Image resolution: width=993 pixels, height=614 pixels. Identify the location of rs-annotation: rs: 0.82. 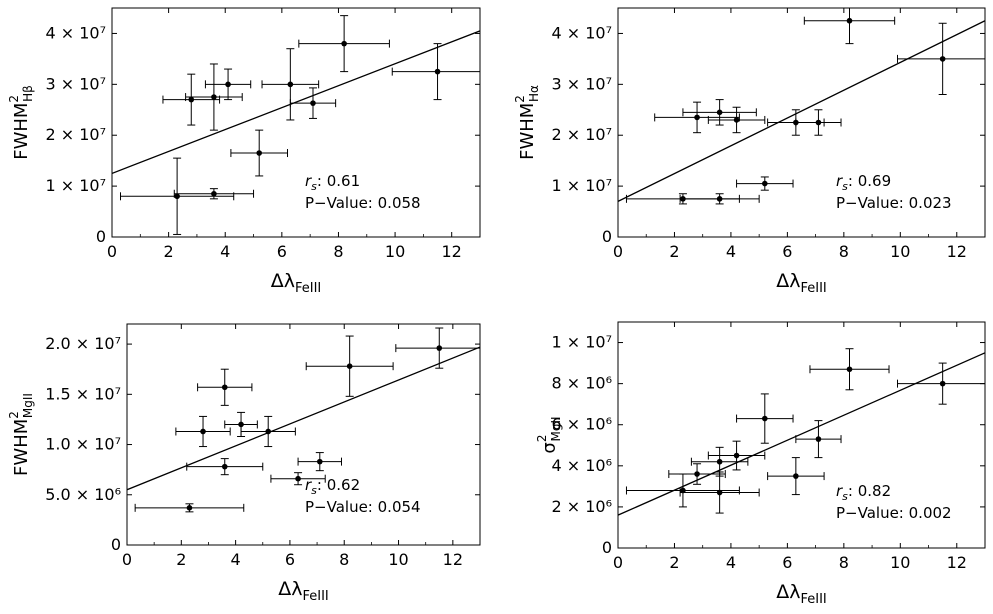
(863, 492).